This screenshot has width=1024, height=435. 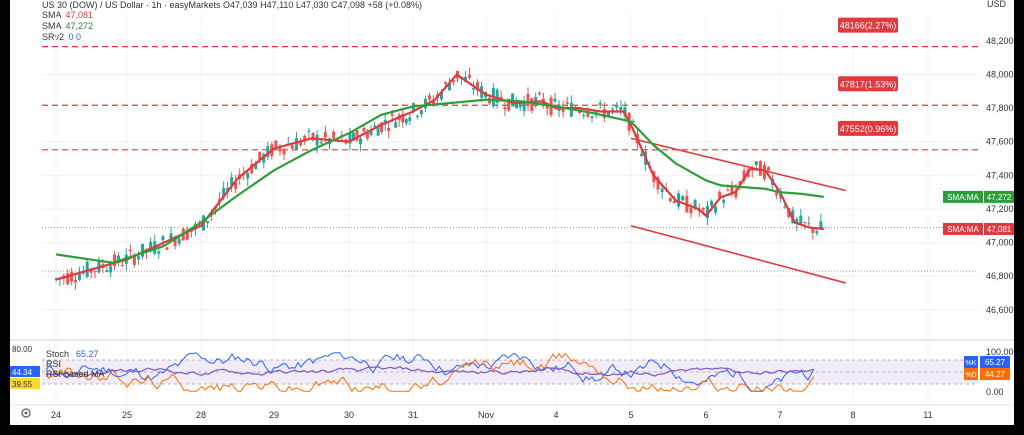 I want to click on stoch-legend-value: 65.27, so click(x=87, y=354).